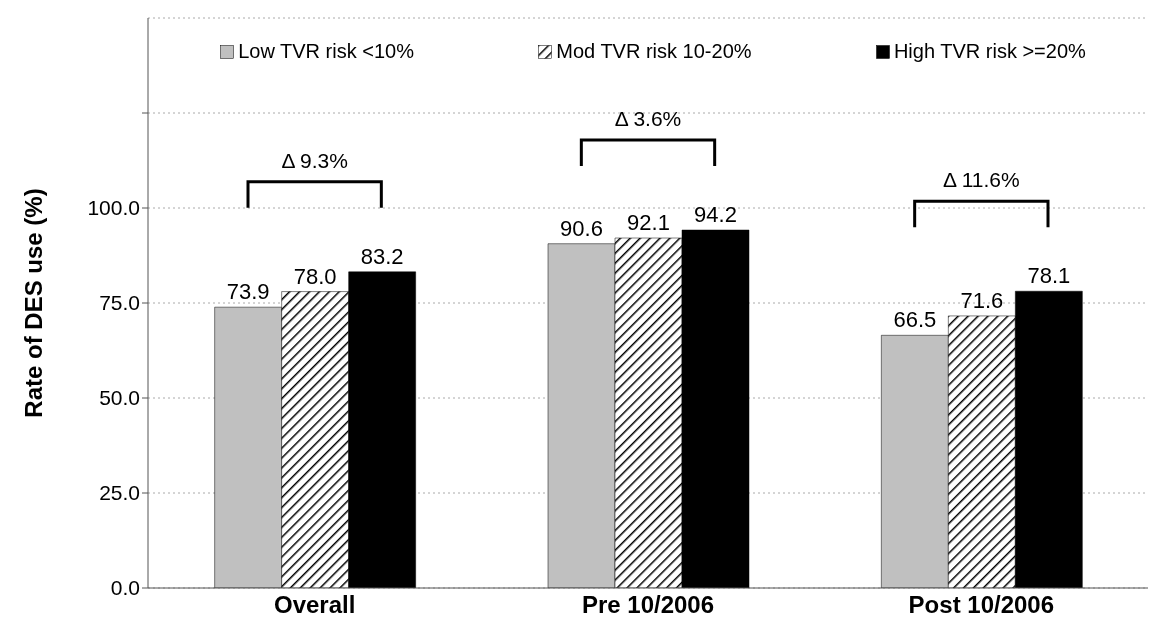 This screenshot has height=642, width=1167. I want to click on annotation: Δ 9.3%, so click(314, 160).